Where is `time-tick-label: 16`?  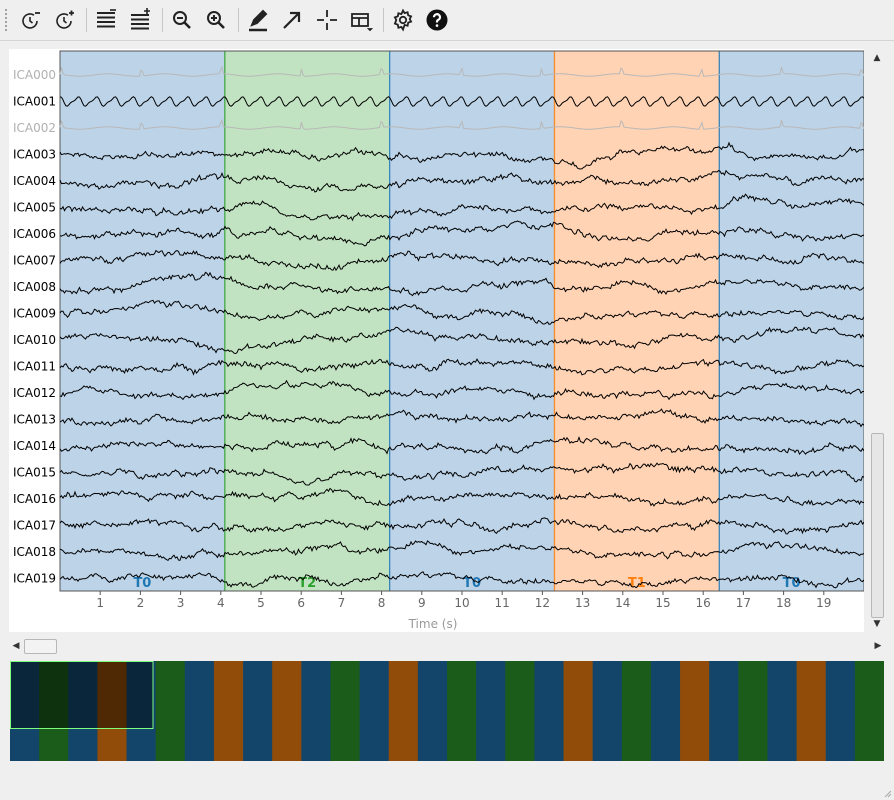 time-tick-label: 16 is located at coordinates (703, 603).